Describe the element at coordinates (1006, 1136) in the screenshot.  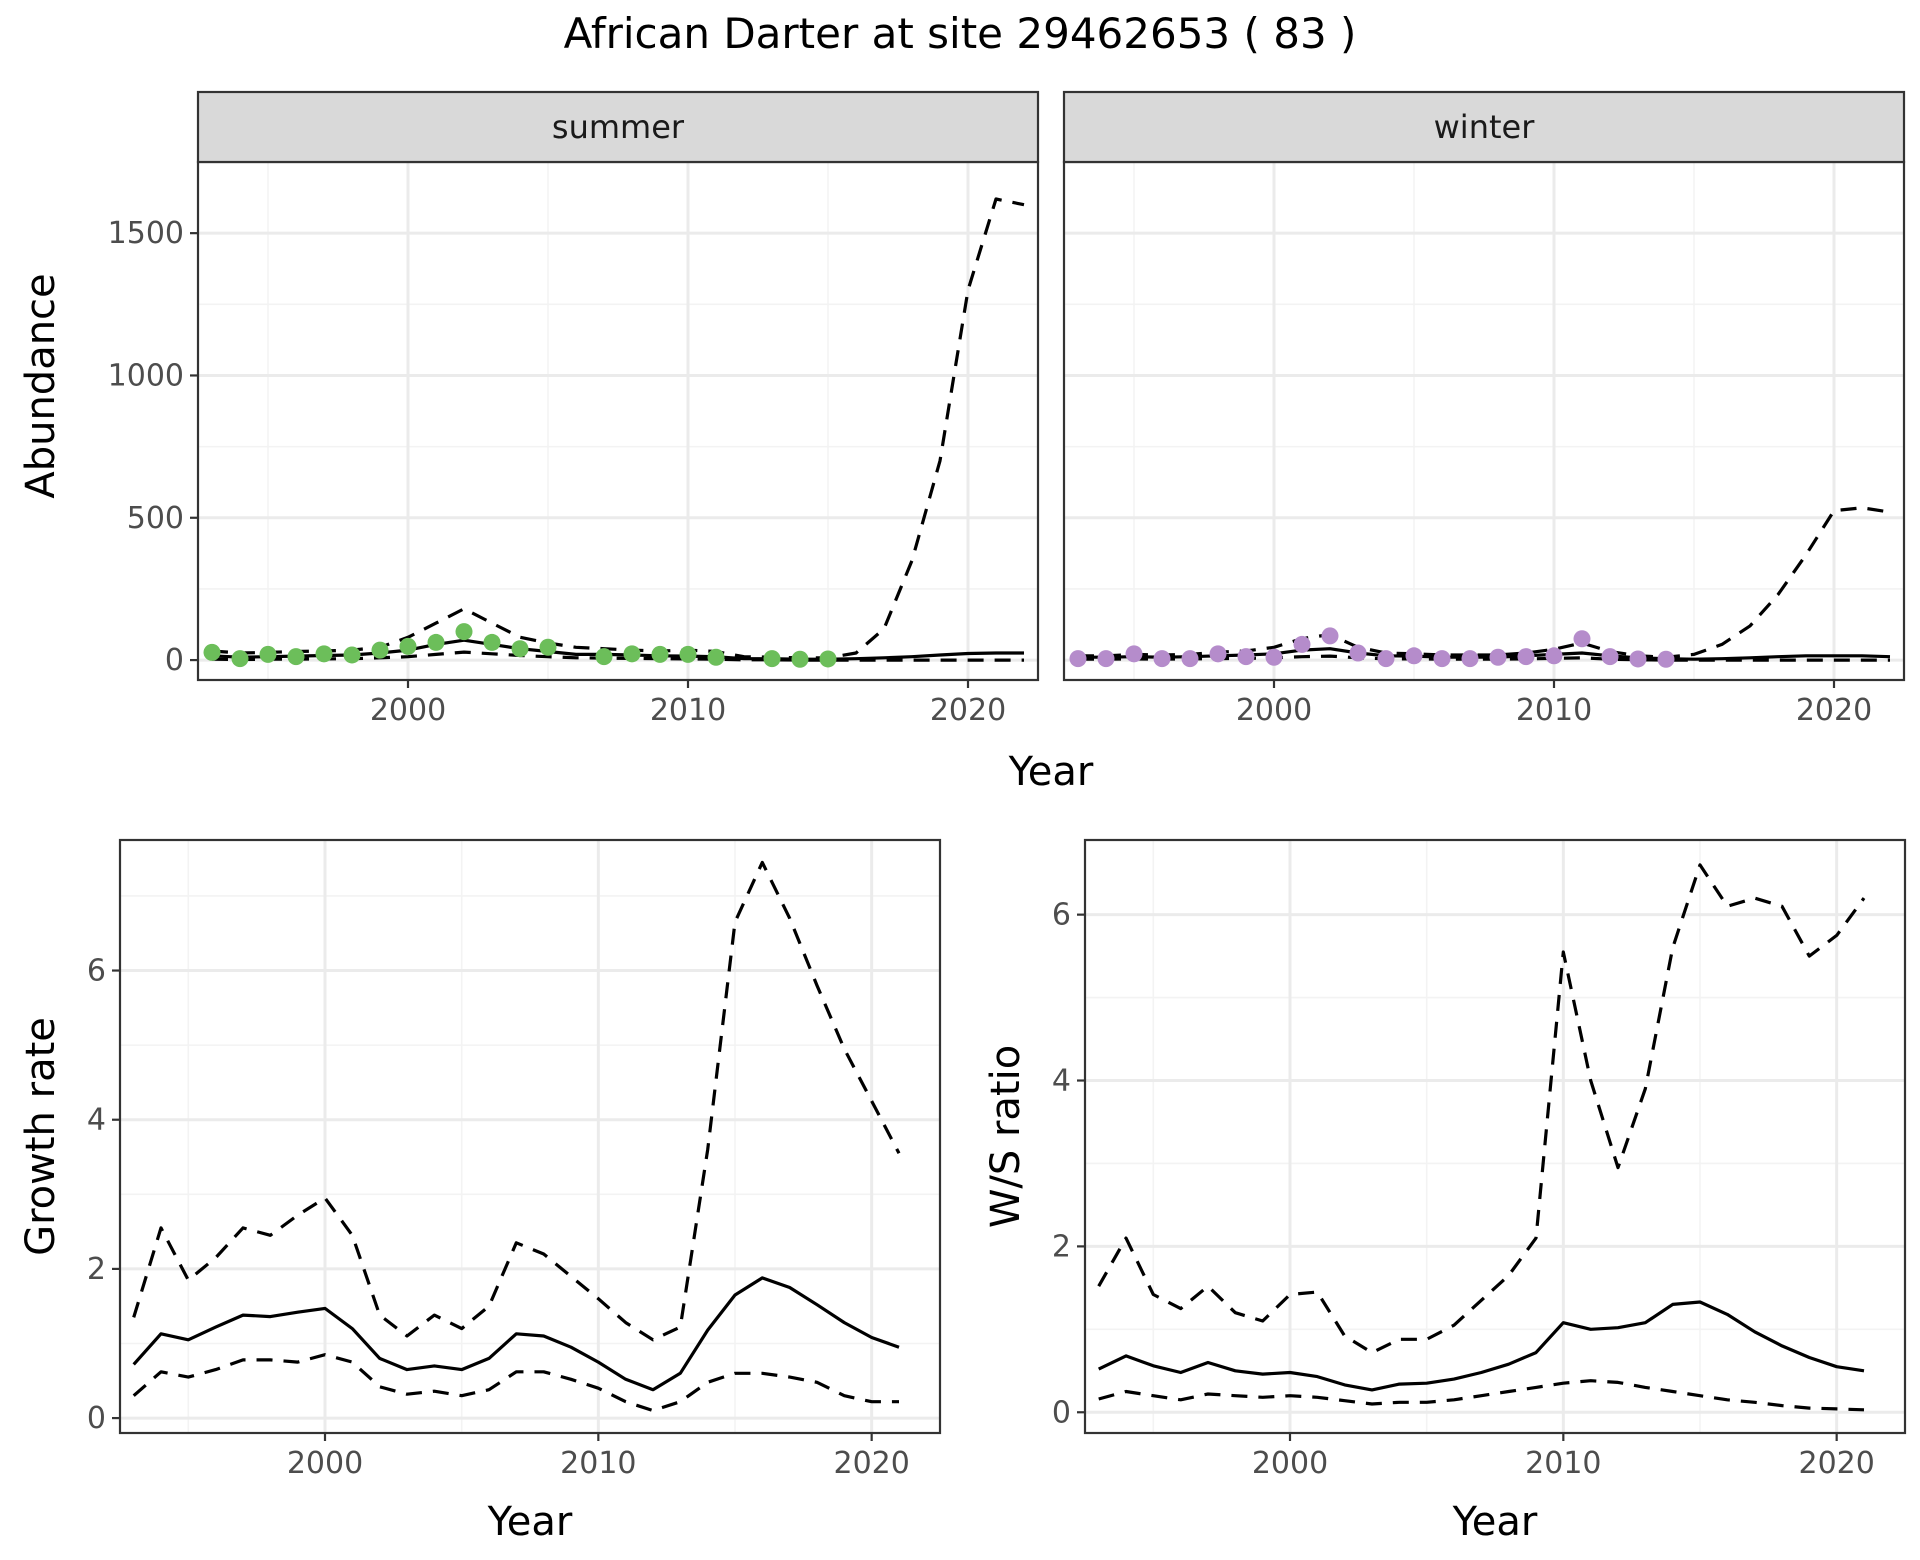
I see `y-axis-title: W/S ratio` at that location.